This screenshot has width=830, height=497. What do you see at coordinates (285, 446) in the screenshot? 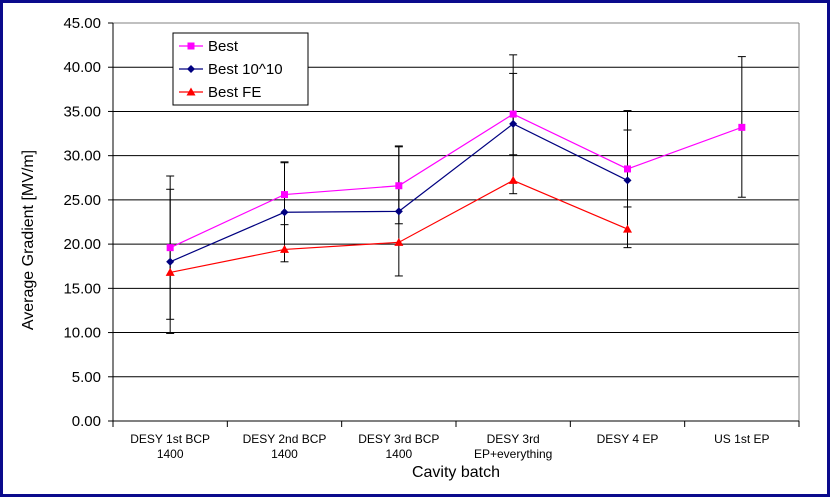
I see `x-tick-label: DESY 2nd BCP 1400` at bounding box center [285, 446].